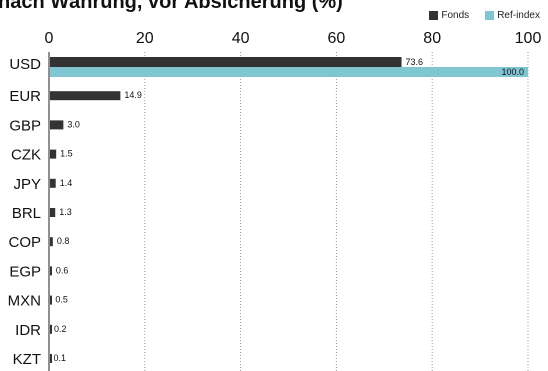 The height and width of the screenshot is (371, 548). I want to click on bar-fonds-gbp, so click(57, 125).